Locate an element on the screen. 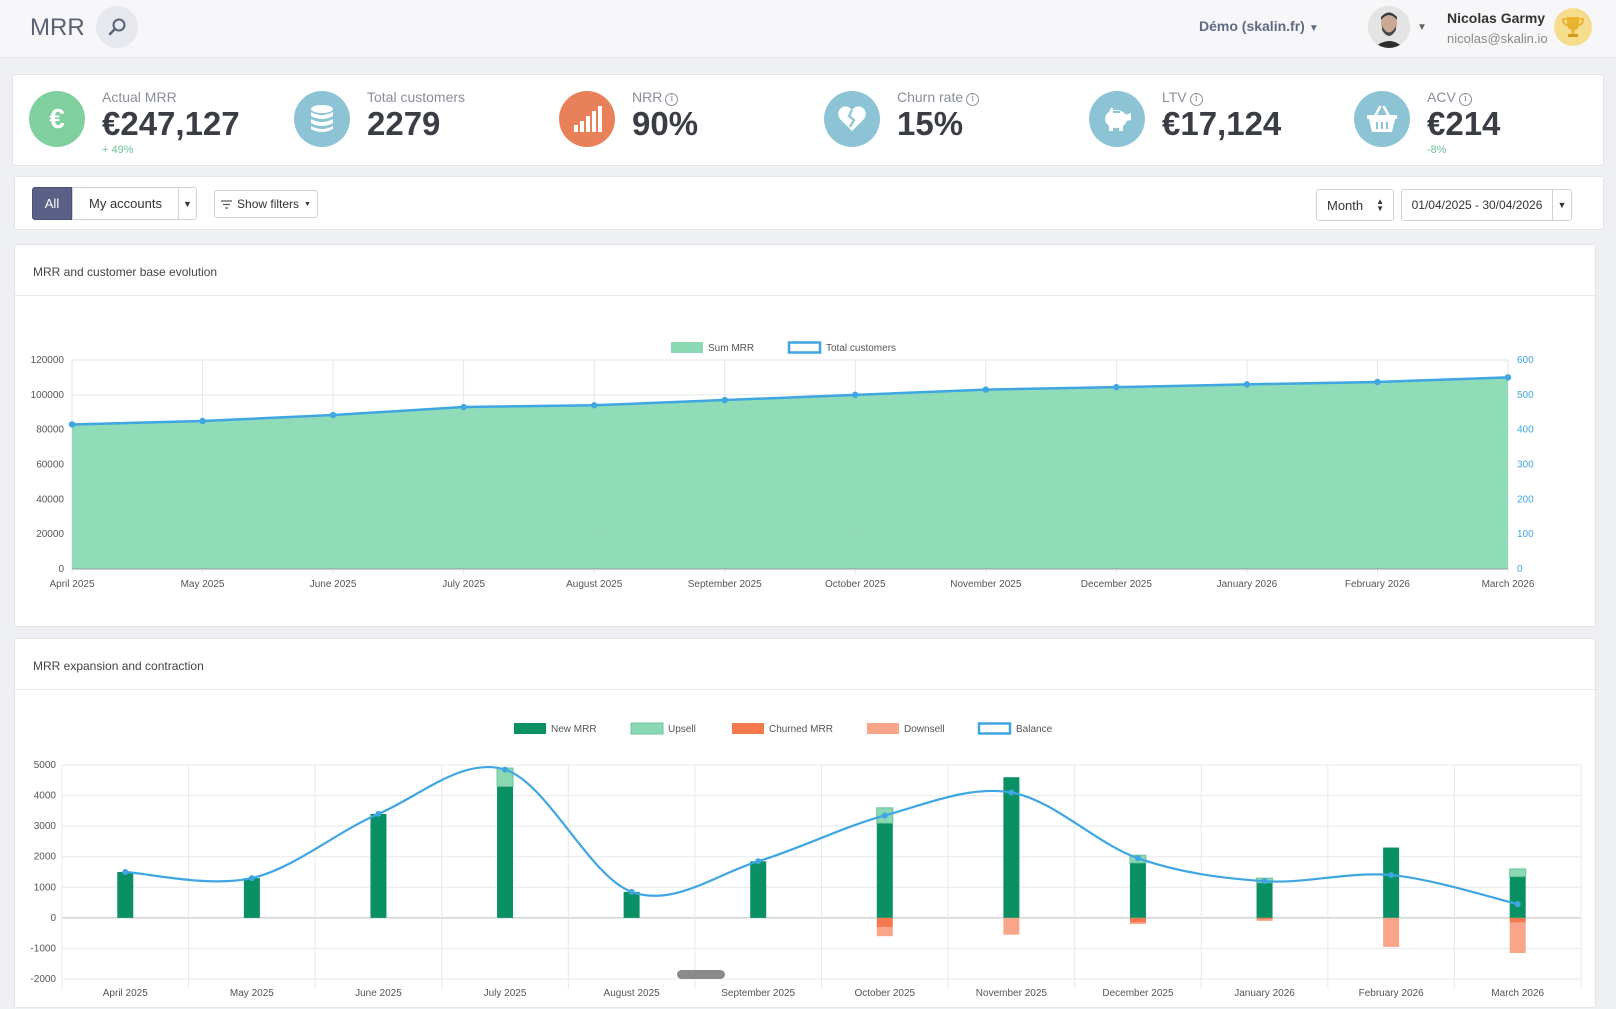  legend-swatch-sum-mrr is located at coordinates (687, 347).